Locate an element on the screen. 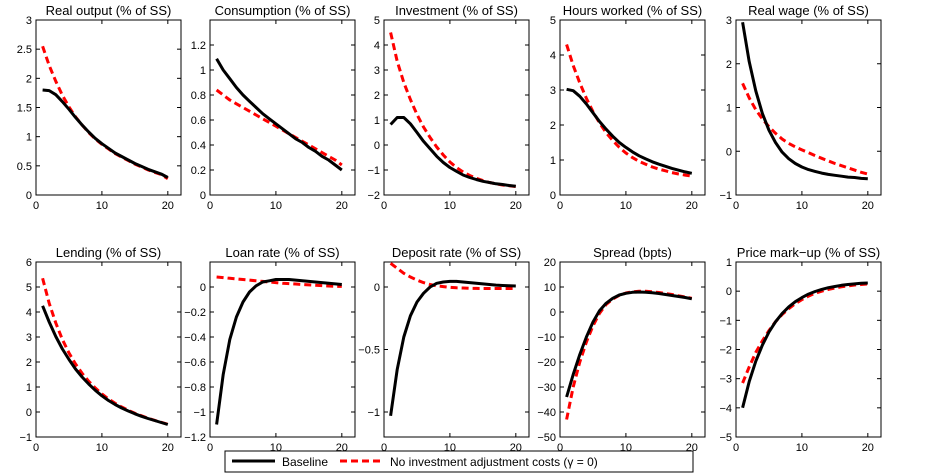 The height and width of the screenshot is (476, 935). chart-panel-1: Real output (% of SS) 0 0.5 1 1.5 2 2.5 3 0 10 20 is located at coordinates (99, 107).